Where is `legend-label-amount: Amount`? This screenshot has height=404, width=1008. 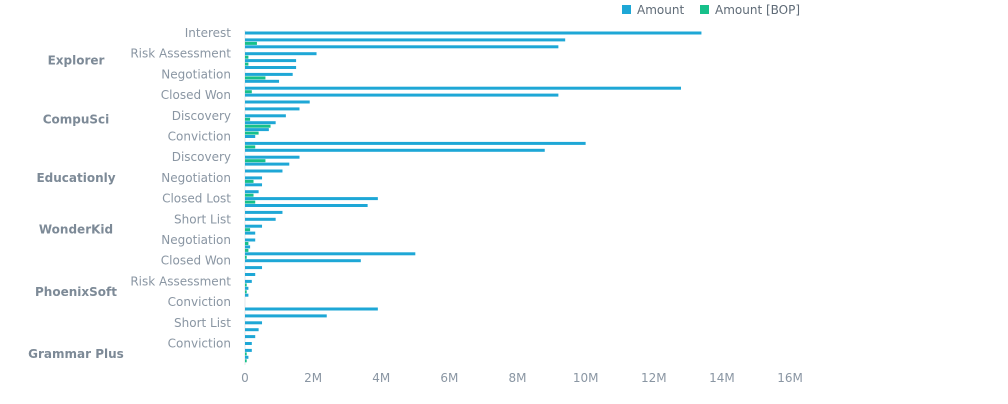 legend-label-amount: Amount is located at coordinates (660, 10).